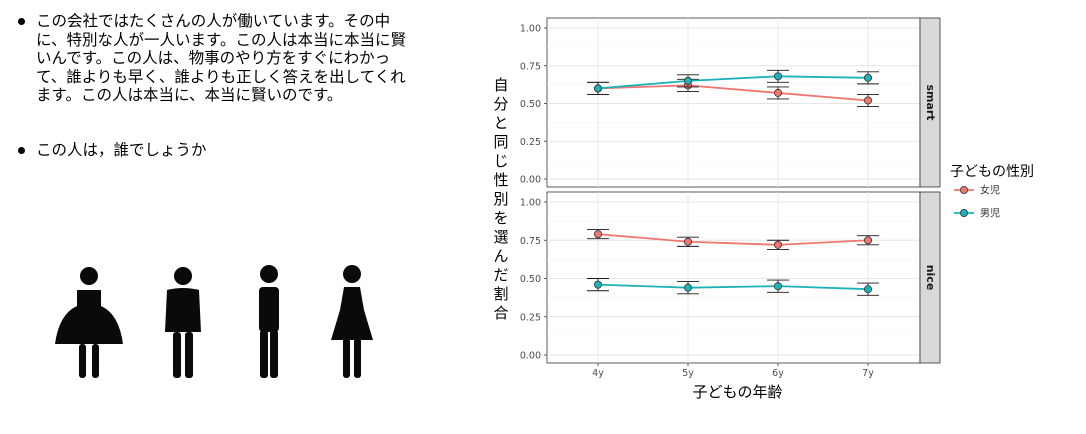 The width and height of the screenshot is (1086, 434). Describe the element at coordinates (500, 85) in the screenshot. I see `y-axis-label-char: 自` at that location.